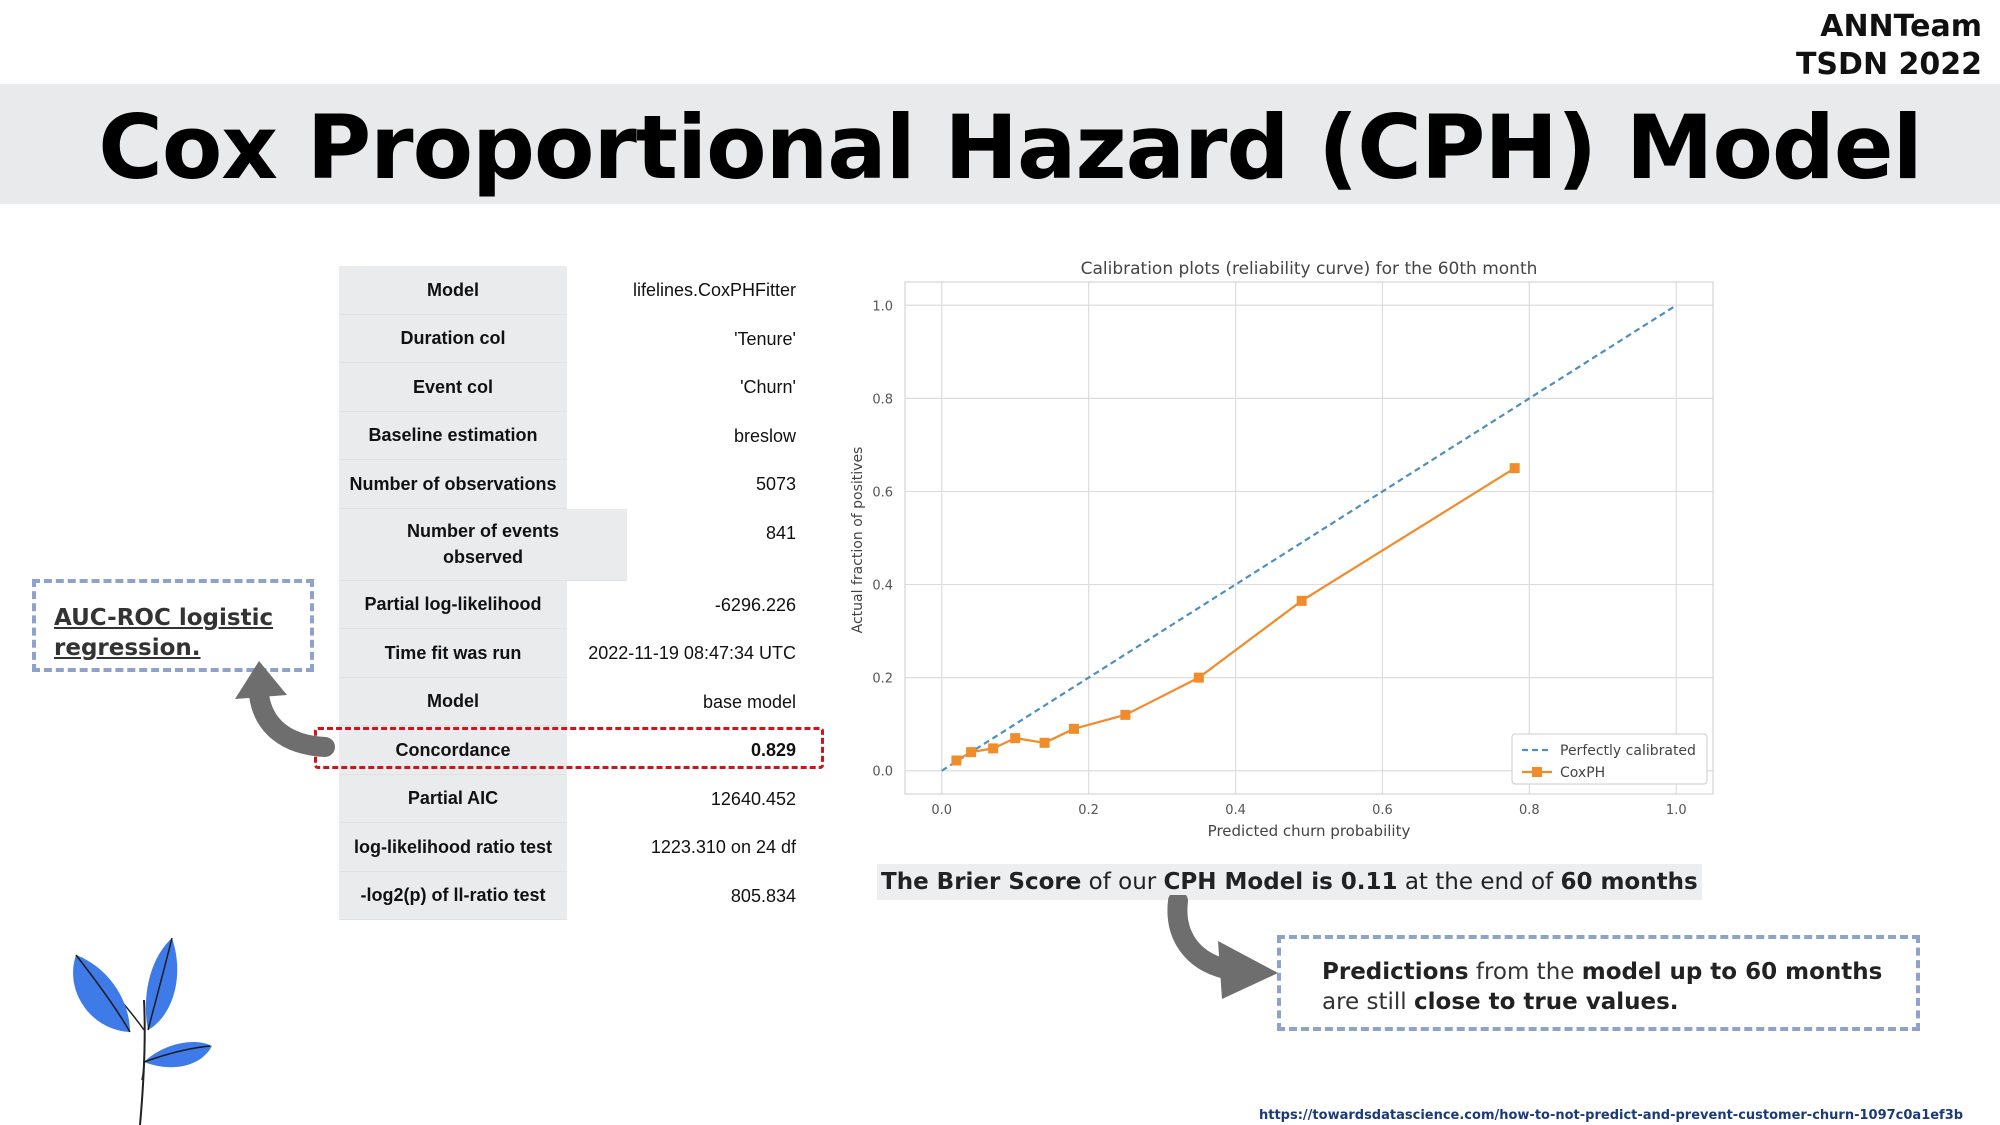 The width and height of the screenshot is (2000, 1125). What do you see at coordinates (858, 540) in the screenshot?
I see `y-axis-label: Actual fraction of positives` at bounding box center [858, 540].